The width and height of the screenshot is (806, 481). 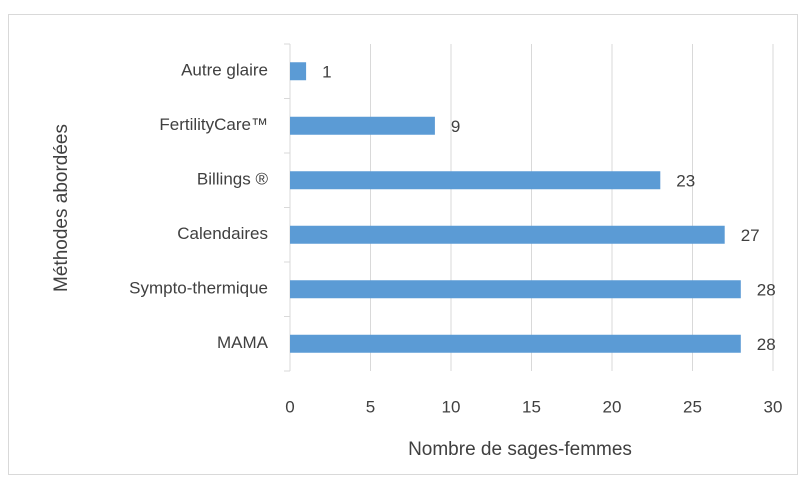 What do you see at coordinates (612, 406) in the screenshot?
I see `x-tick-label: 20` at bounding box center [612, 406].